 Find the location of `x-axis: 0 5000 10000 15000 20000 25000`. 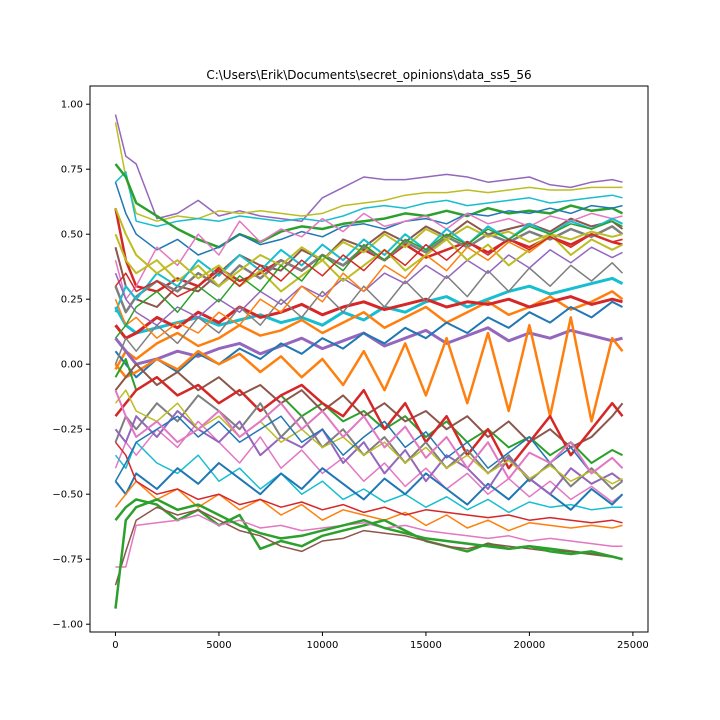

x-axis: 0 5000 10000 15000 20000 25000 is located at coordinates (380, 641).